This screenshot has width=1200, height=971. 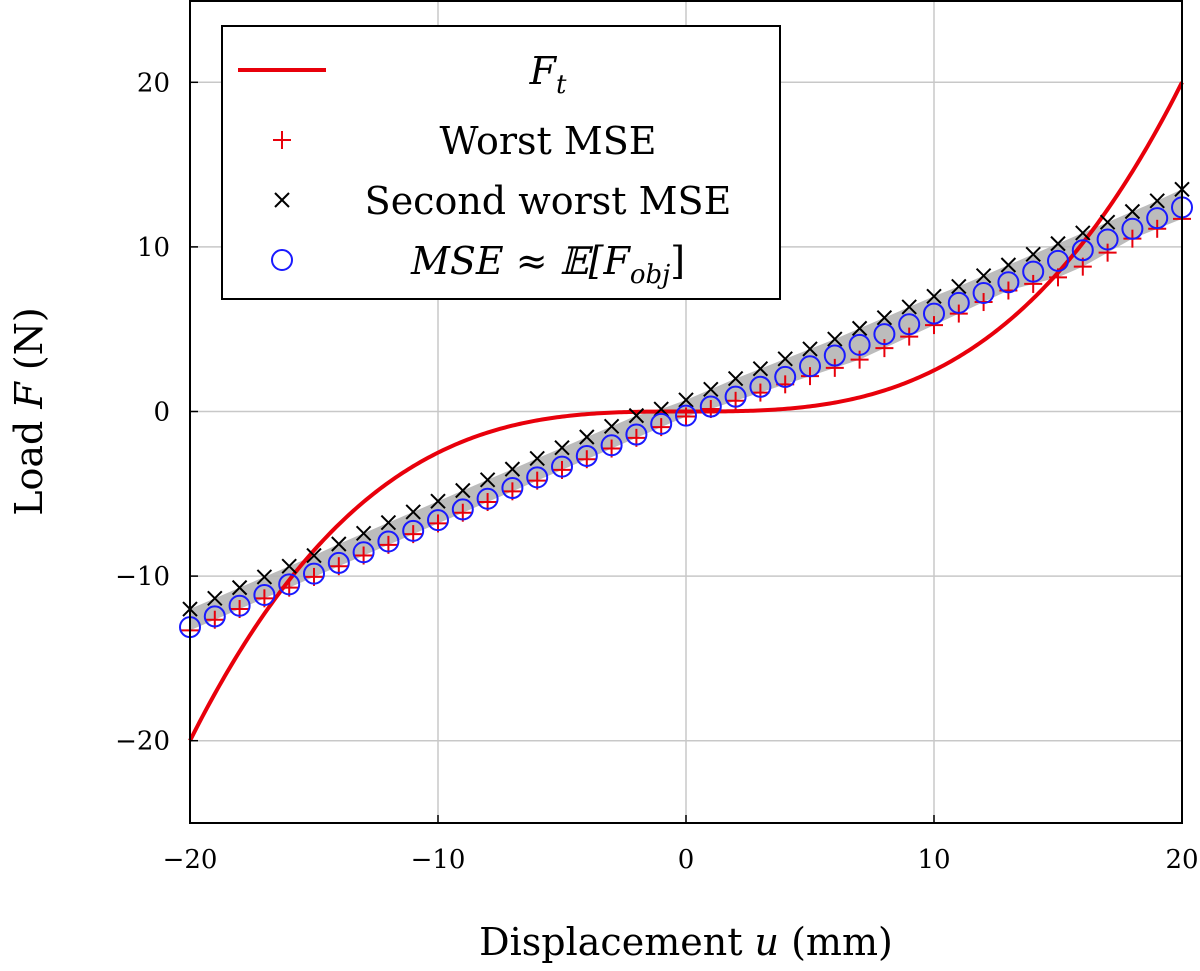 I want to click on y-ticks: −20 −10 0 10 20, so click(x=156, y=412).